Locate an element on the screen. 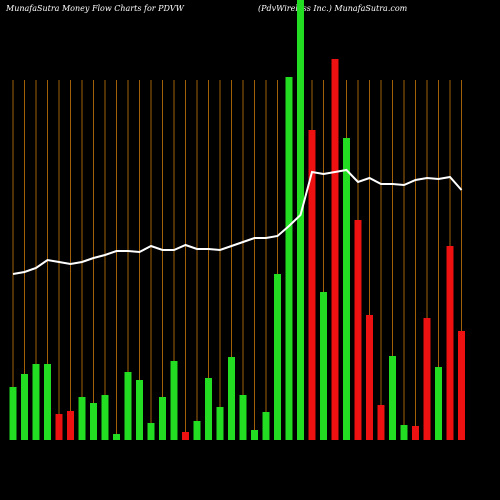 This screenshot has width=500, height=500. chart-title: MunafaSutra Money Flow Charts for PDVW is located at coordinates (95, 8).